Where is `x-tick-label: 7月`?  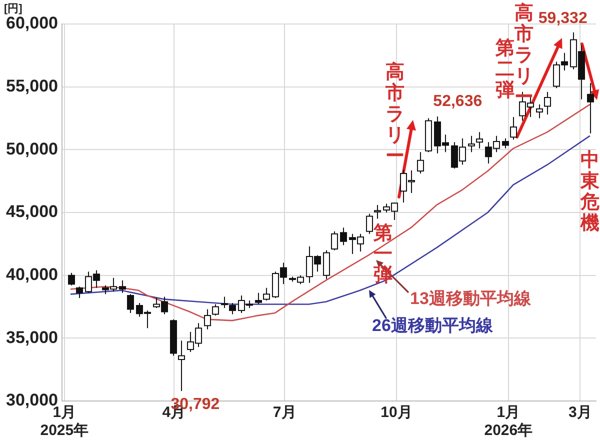 x-tick-label: 7月 is located at coordinates (284, 413).